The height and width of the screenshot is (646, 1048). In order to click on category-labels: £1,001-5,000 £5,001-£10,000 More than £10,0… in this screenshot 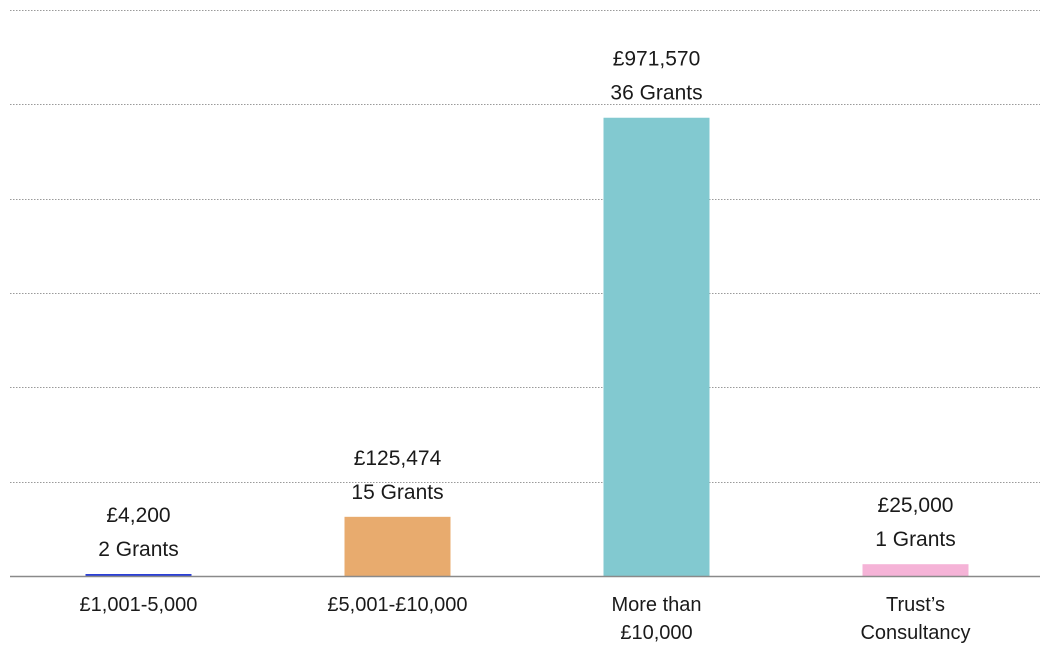, I will do `click(525, 619)`.